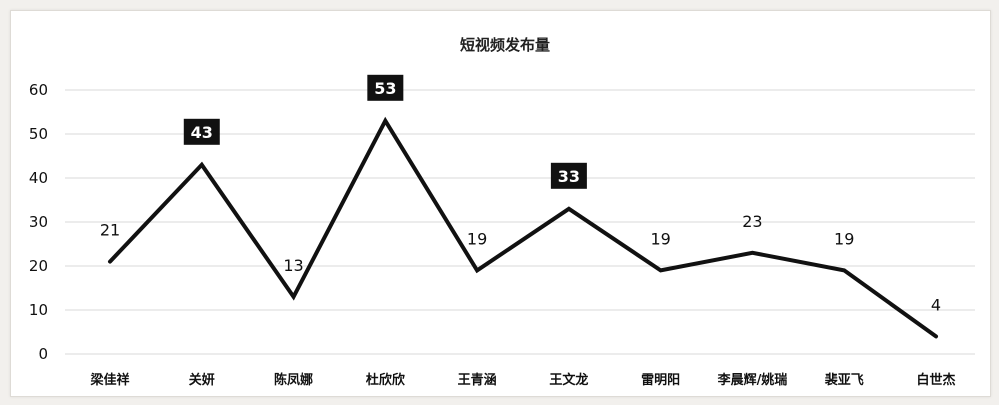 Image resolution: width=999 pixels, height=405 pixels. I want to click on y-tick-label: 0, so click(43, 354).